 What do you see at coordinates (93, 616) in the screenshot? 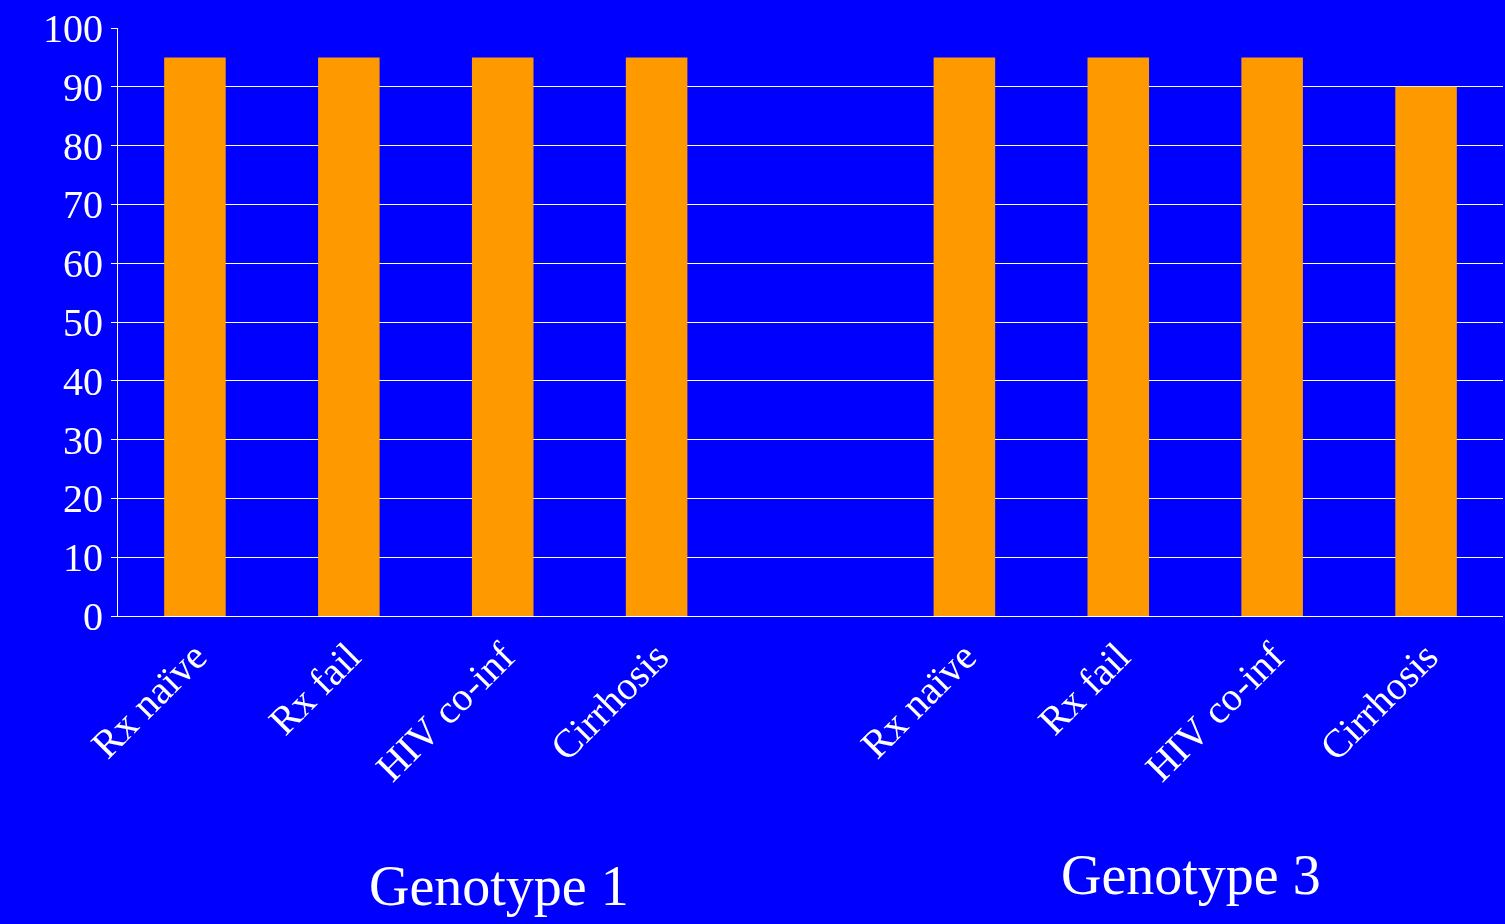
I see `y-tick-label: 0` at bounding box center [93, 616].